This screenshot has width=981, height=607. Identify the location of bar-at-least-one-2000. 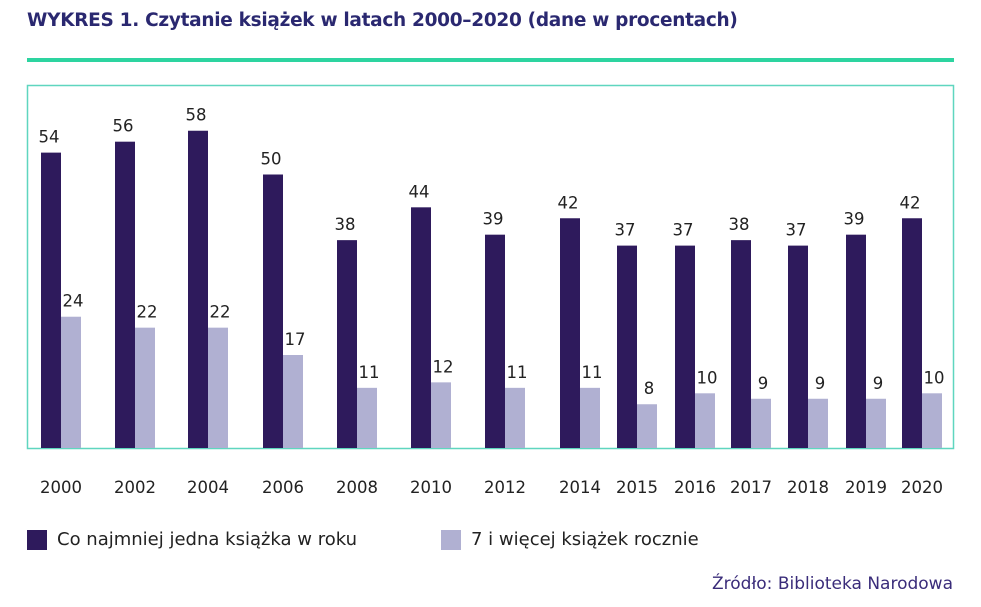
(51, 300).